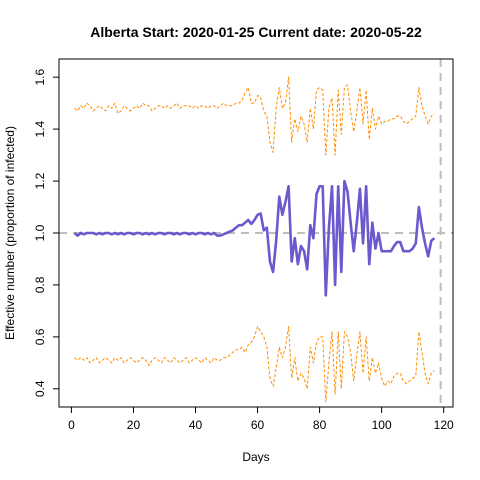  Describe the element at coordinates (40, 284) in the screenshot. I see `y-tick-label: 0.8` at that location.